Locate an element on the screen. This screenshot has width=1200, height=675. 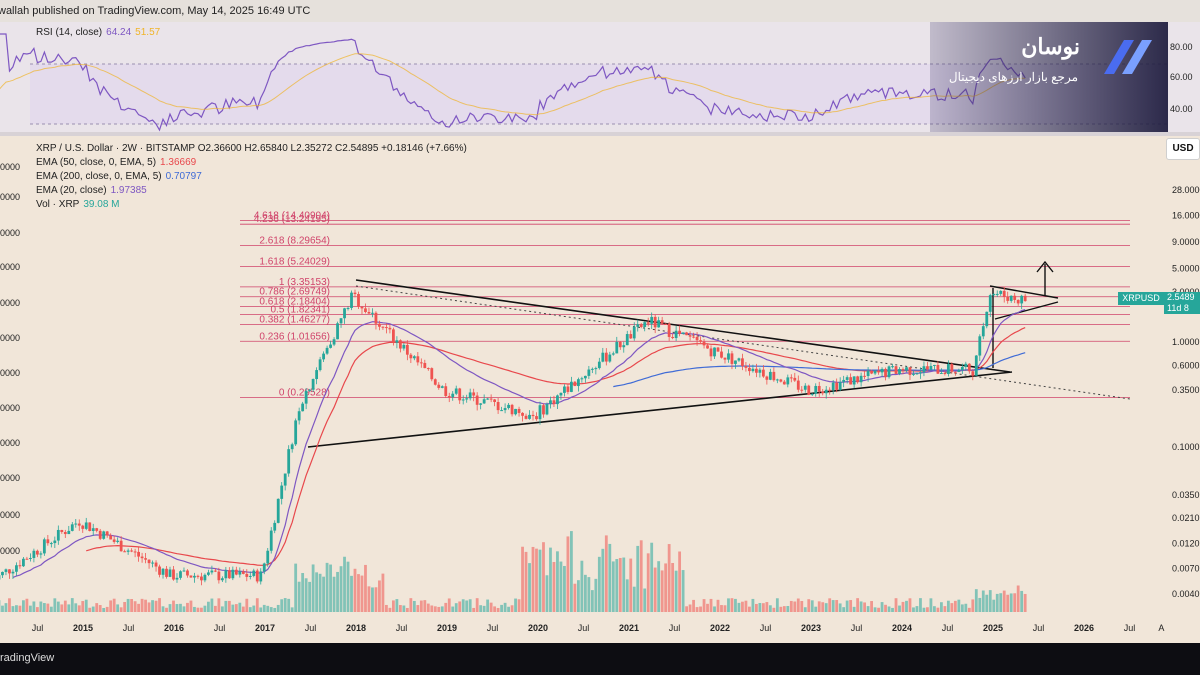
time-tick-label: Jul is located at coordinates (311, 628).